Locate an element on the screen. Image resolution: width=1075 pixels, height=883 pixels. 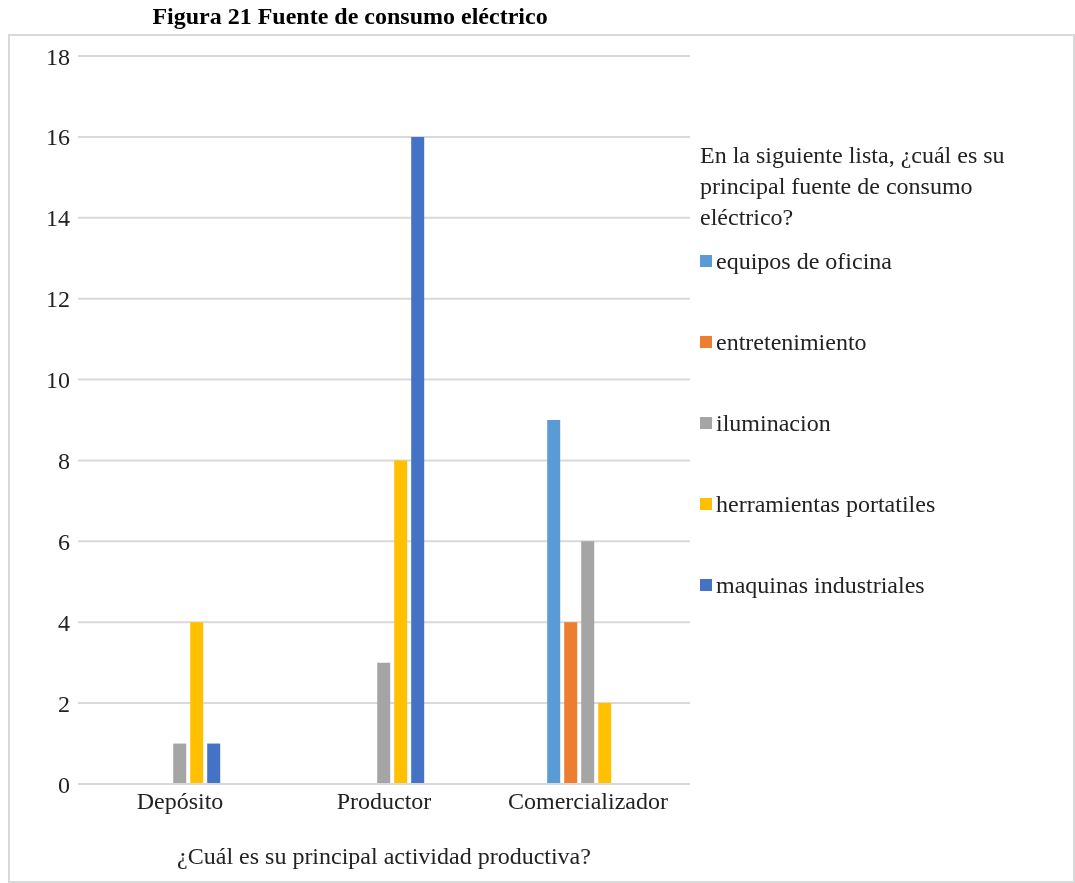
legend-label: maquinas industriales is located at coordinates (820, 585).